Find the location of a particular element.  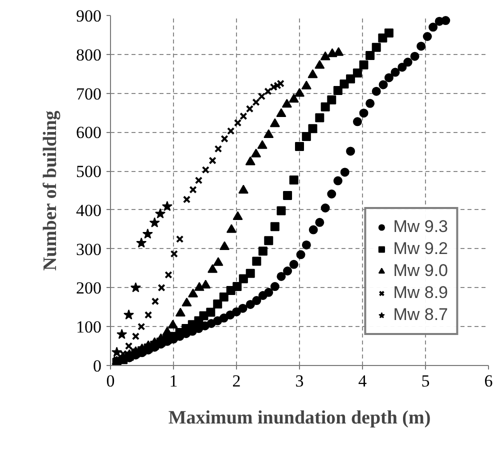

x-tick-label: 2 is located at coordinates (236, 381).